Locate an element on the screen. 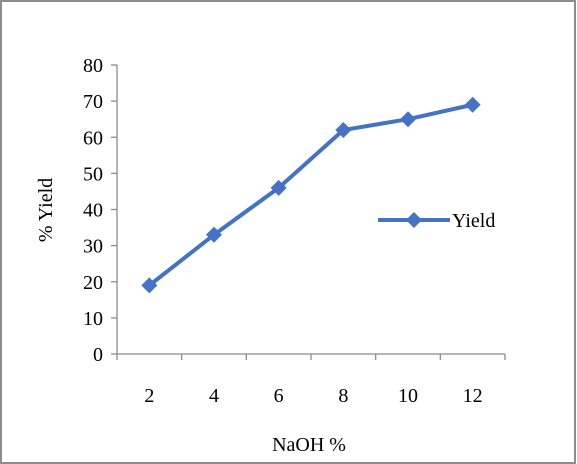  y-tick-label: 30 is located at coordinates (93, 247).